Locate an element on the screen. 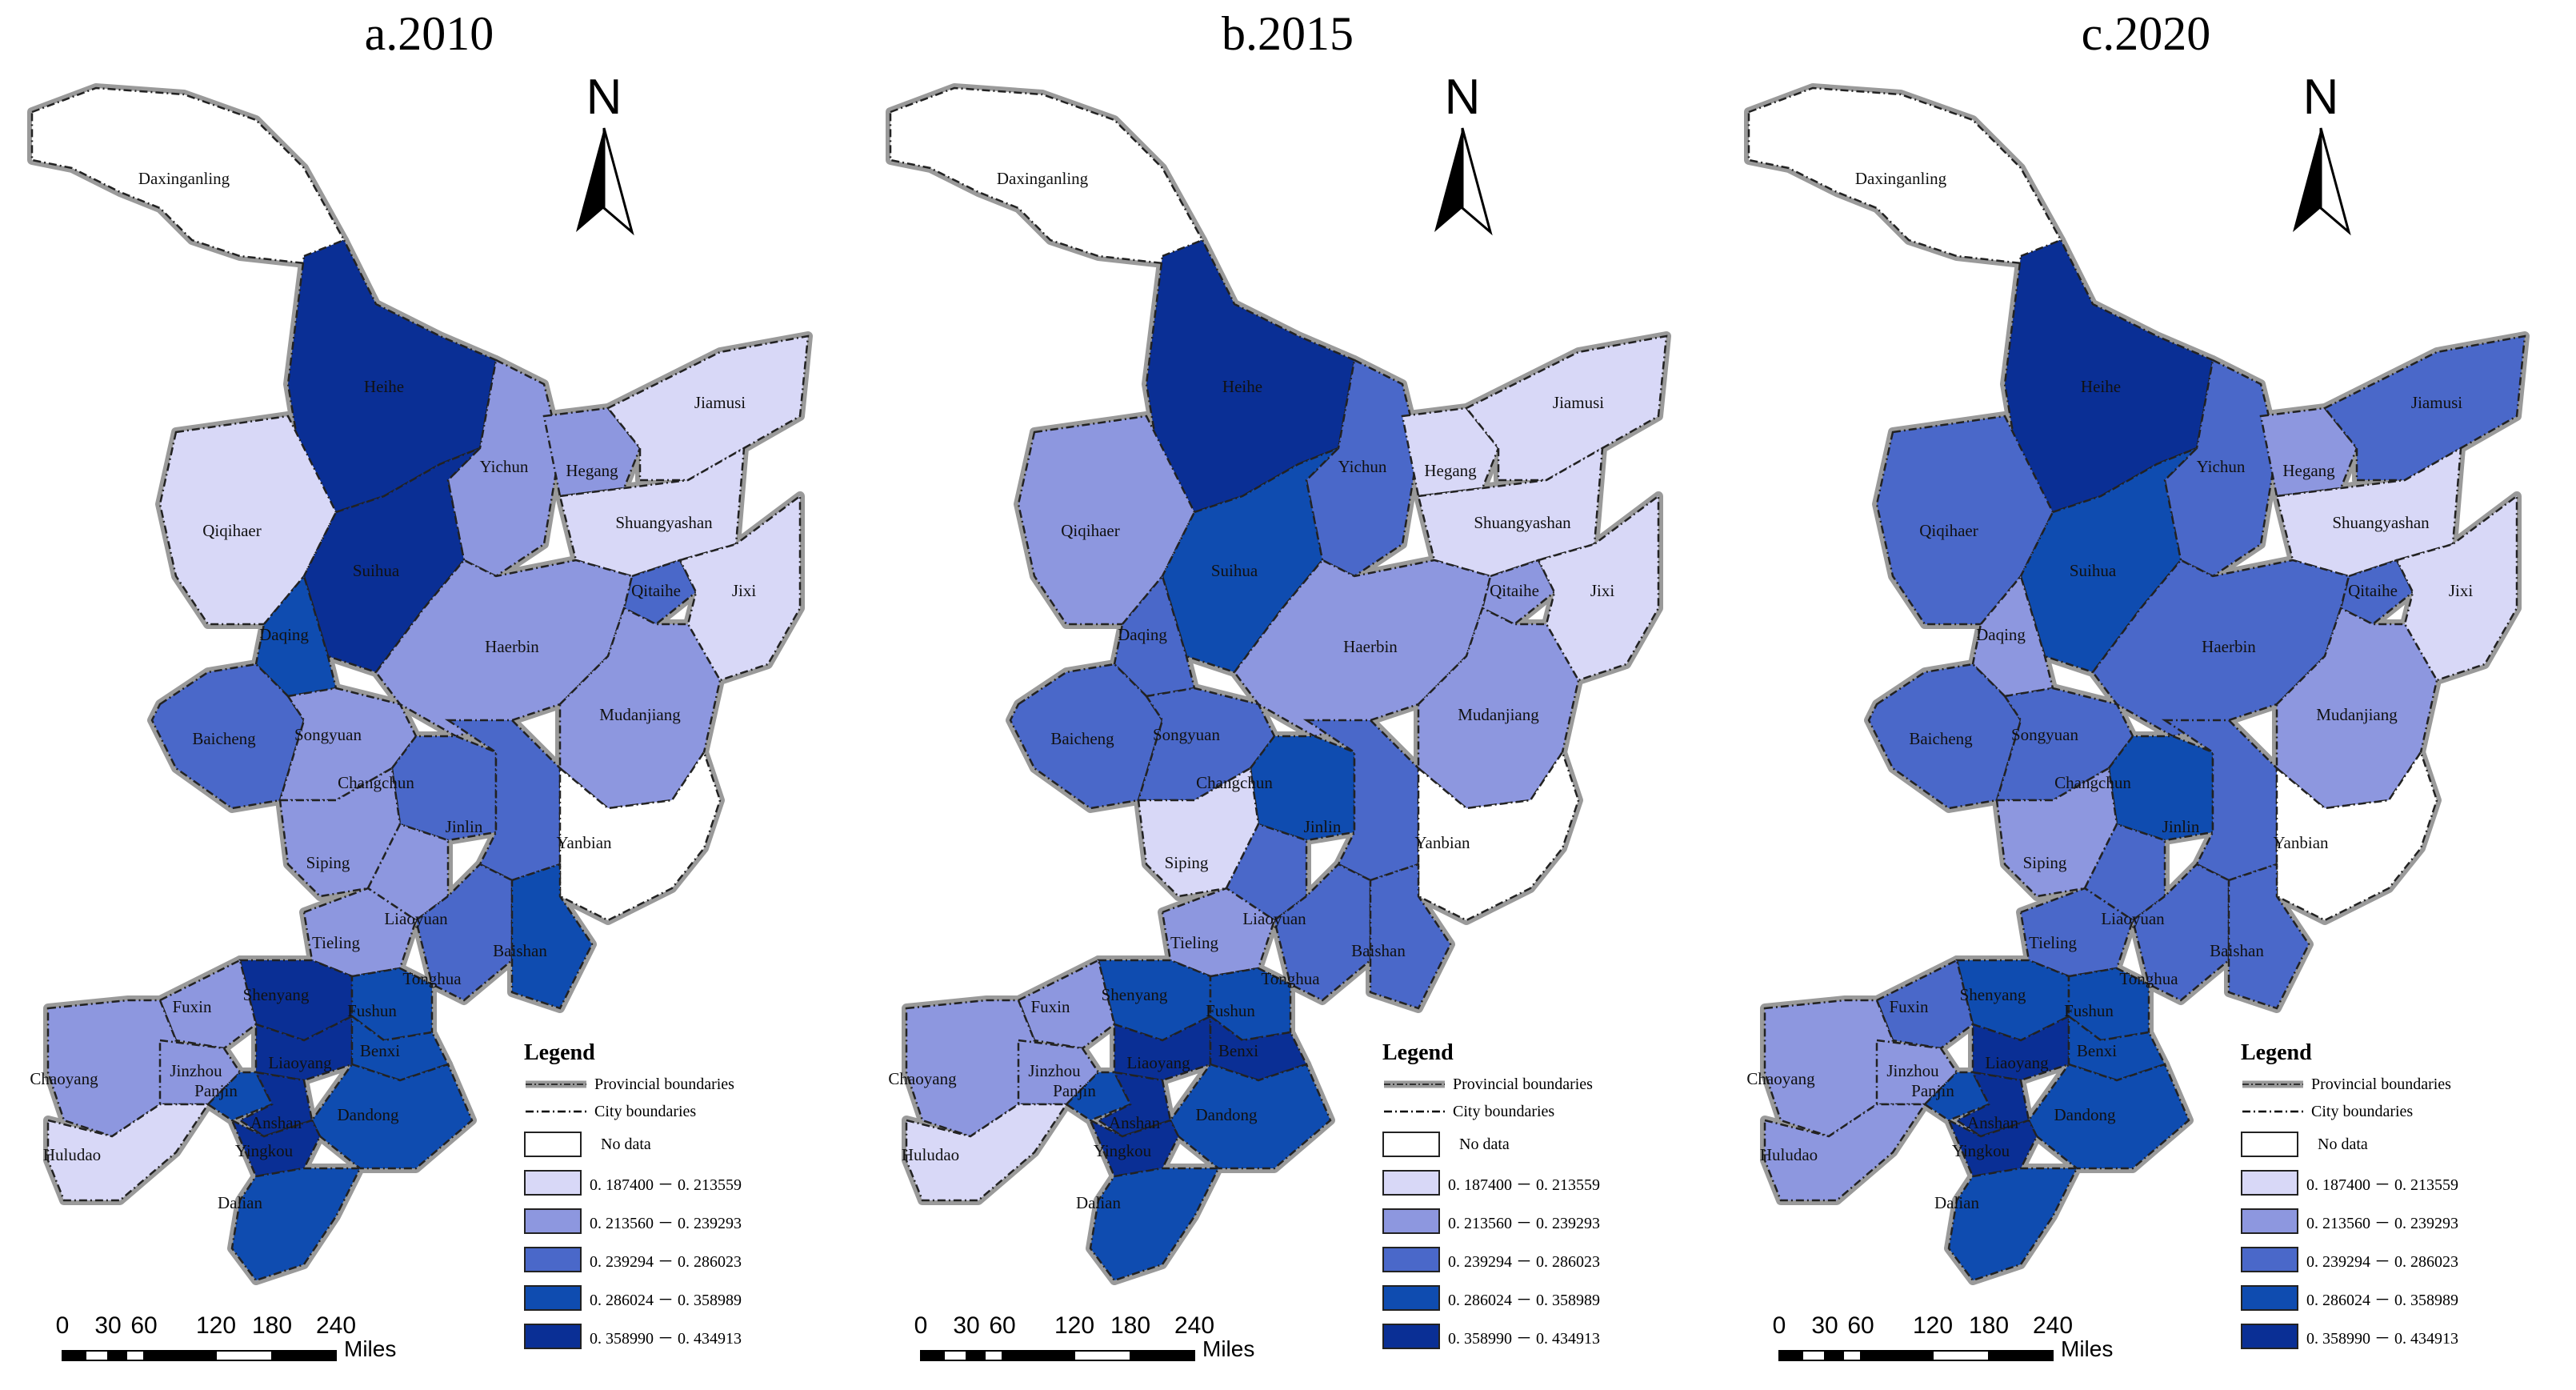 The image size is (2576, 1390). legend-class-5: 0. 358990 － 0. 434913 is located at coordinates (2349, 1336).